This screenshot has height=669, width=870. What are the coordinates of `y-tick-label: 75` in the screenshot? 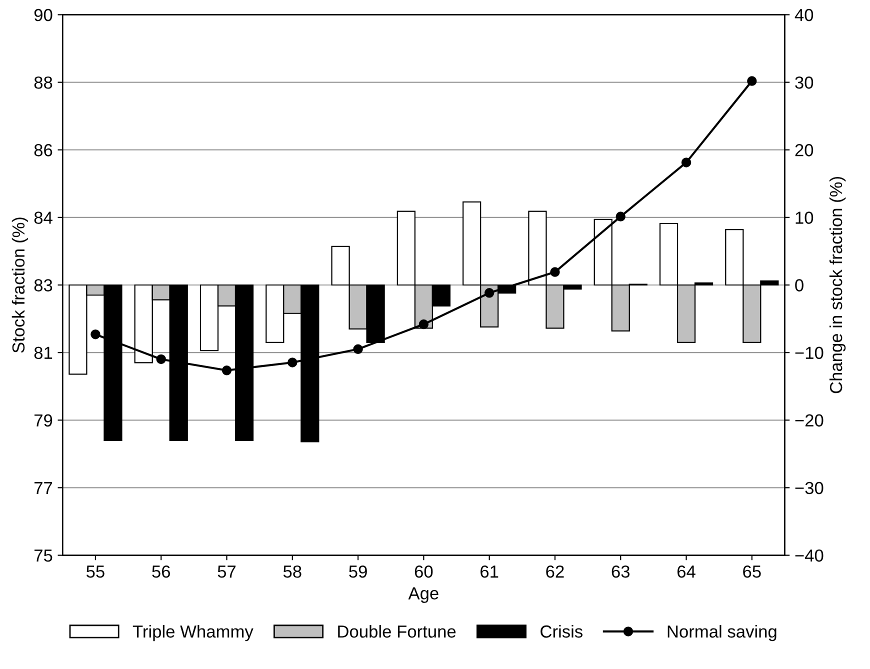 It's located at (43, 556).